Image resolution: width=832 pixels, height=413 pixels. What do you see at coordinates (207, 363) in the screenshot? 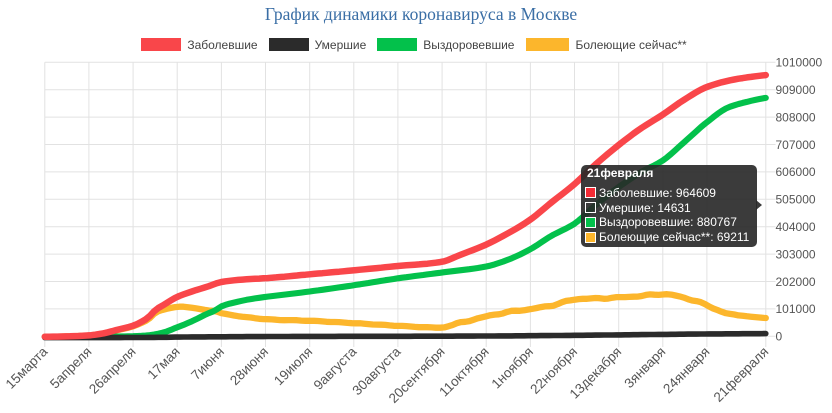
I see `svg-text: 7июня` at bounding box center [207, 363].